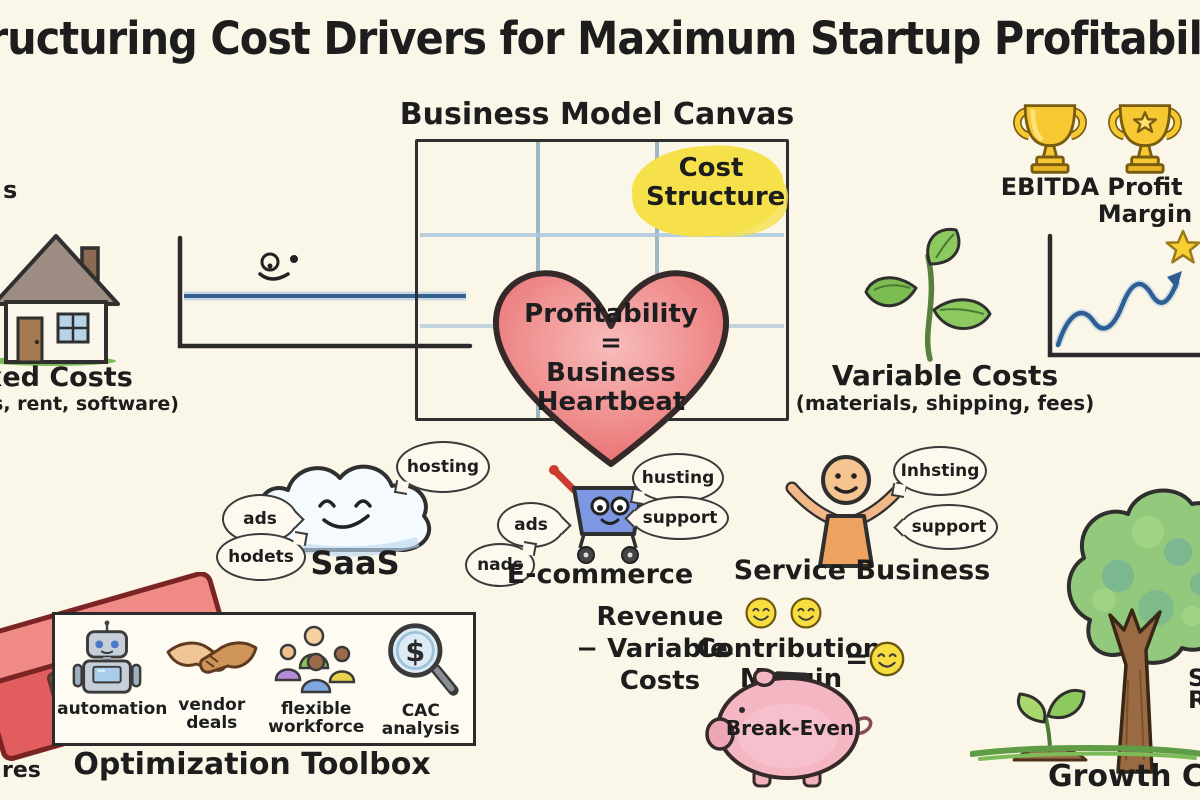 This screenshot has width=1200, height=800. I want to click on bubble-text: Inhsting, so click(940, 471).